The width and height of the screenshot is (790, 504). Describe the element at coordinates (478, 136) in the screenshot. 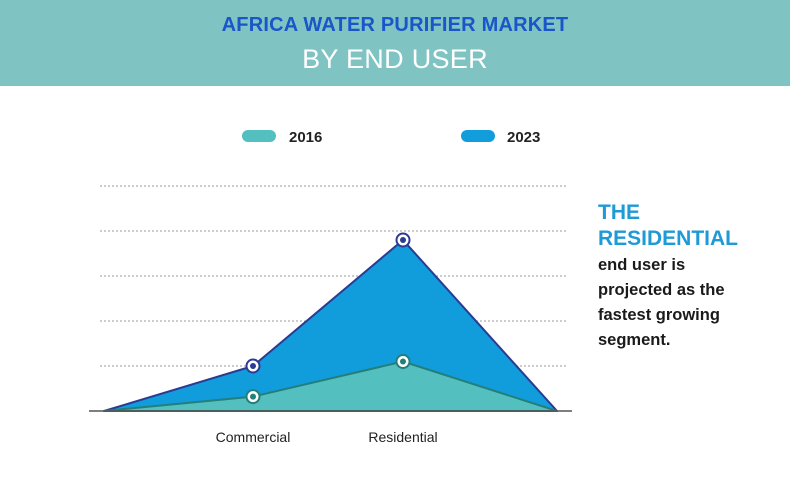

I see `legend-swatch-2023` at that location.